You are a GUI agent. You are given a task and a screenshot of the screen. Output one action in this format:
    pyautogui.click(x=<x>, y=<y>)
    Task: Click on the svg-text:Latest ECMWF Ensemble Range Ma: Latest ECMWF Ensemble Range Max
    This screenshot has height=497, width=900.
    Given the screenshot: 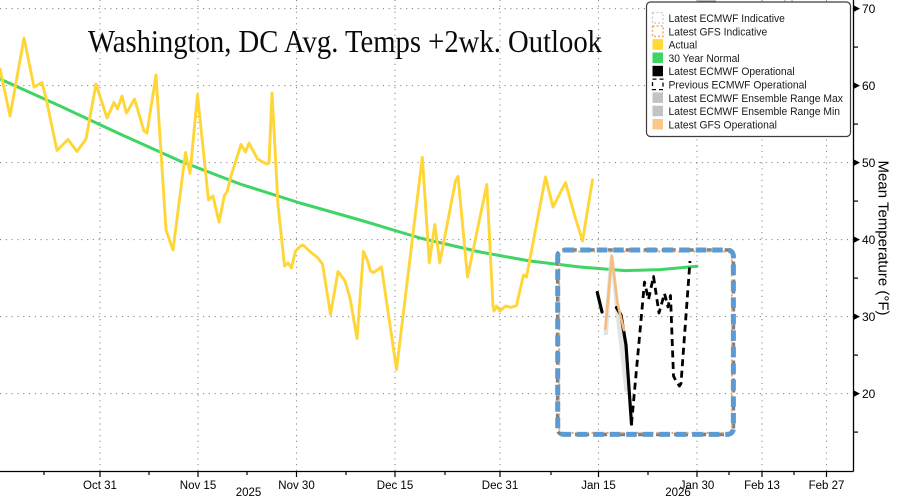 What is the action you would take?
    pyautogui.click(x=756, y=99)
    